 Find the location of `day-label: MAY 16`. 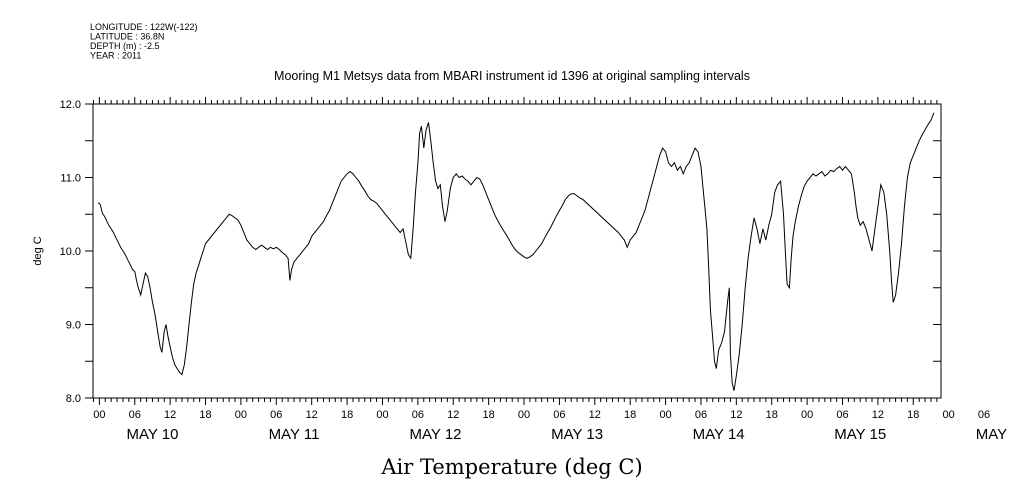

day-label: MAY 16 is located at coordinates (992, 434).